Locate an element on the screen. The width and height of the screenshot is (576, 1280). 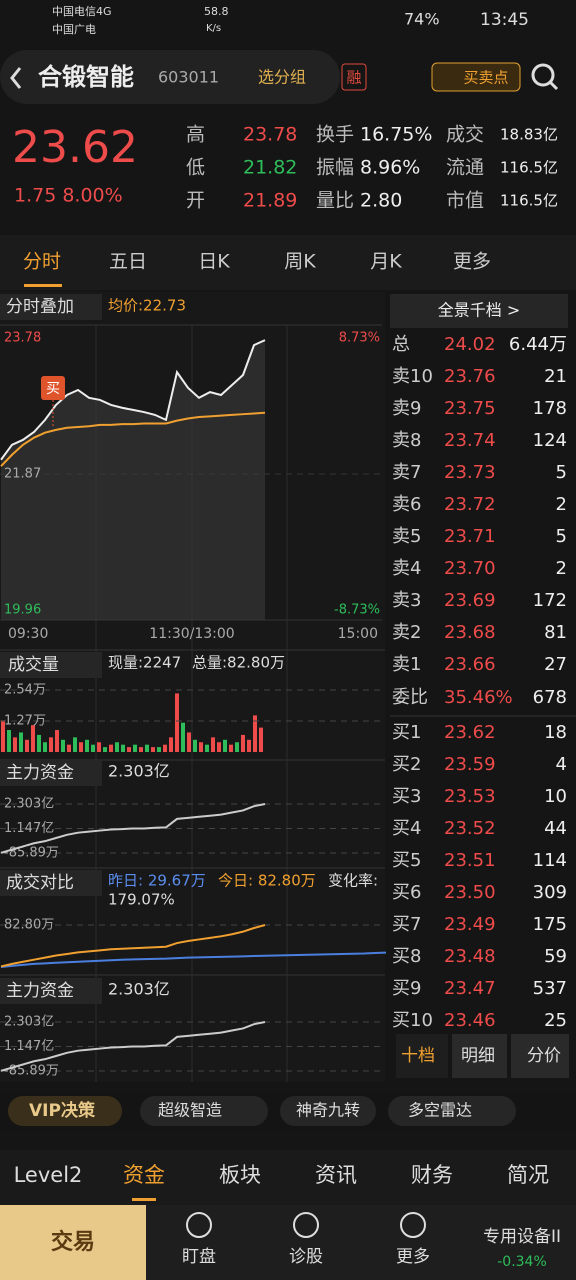
feature-button: VIP决策 is located at coordinates (62, 1110).